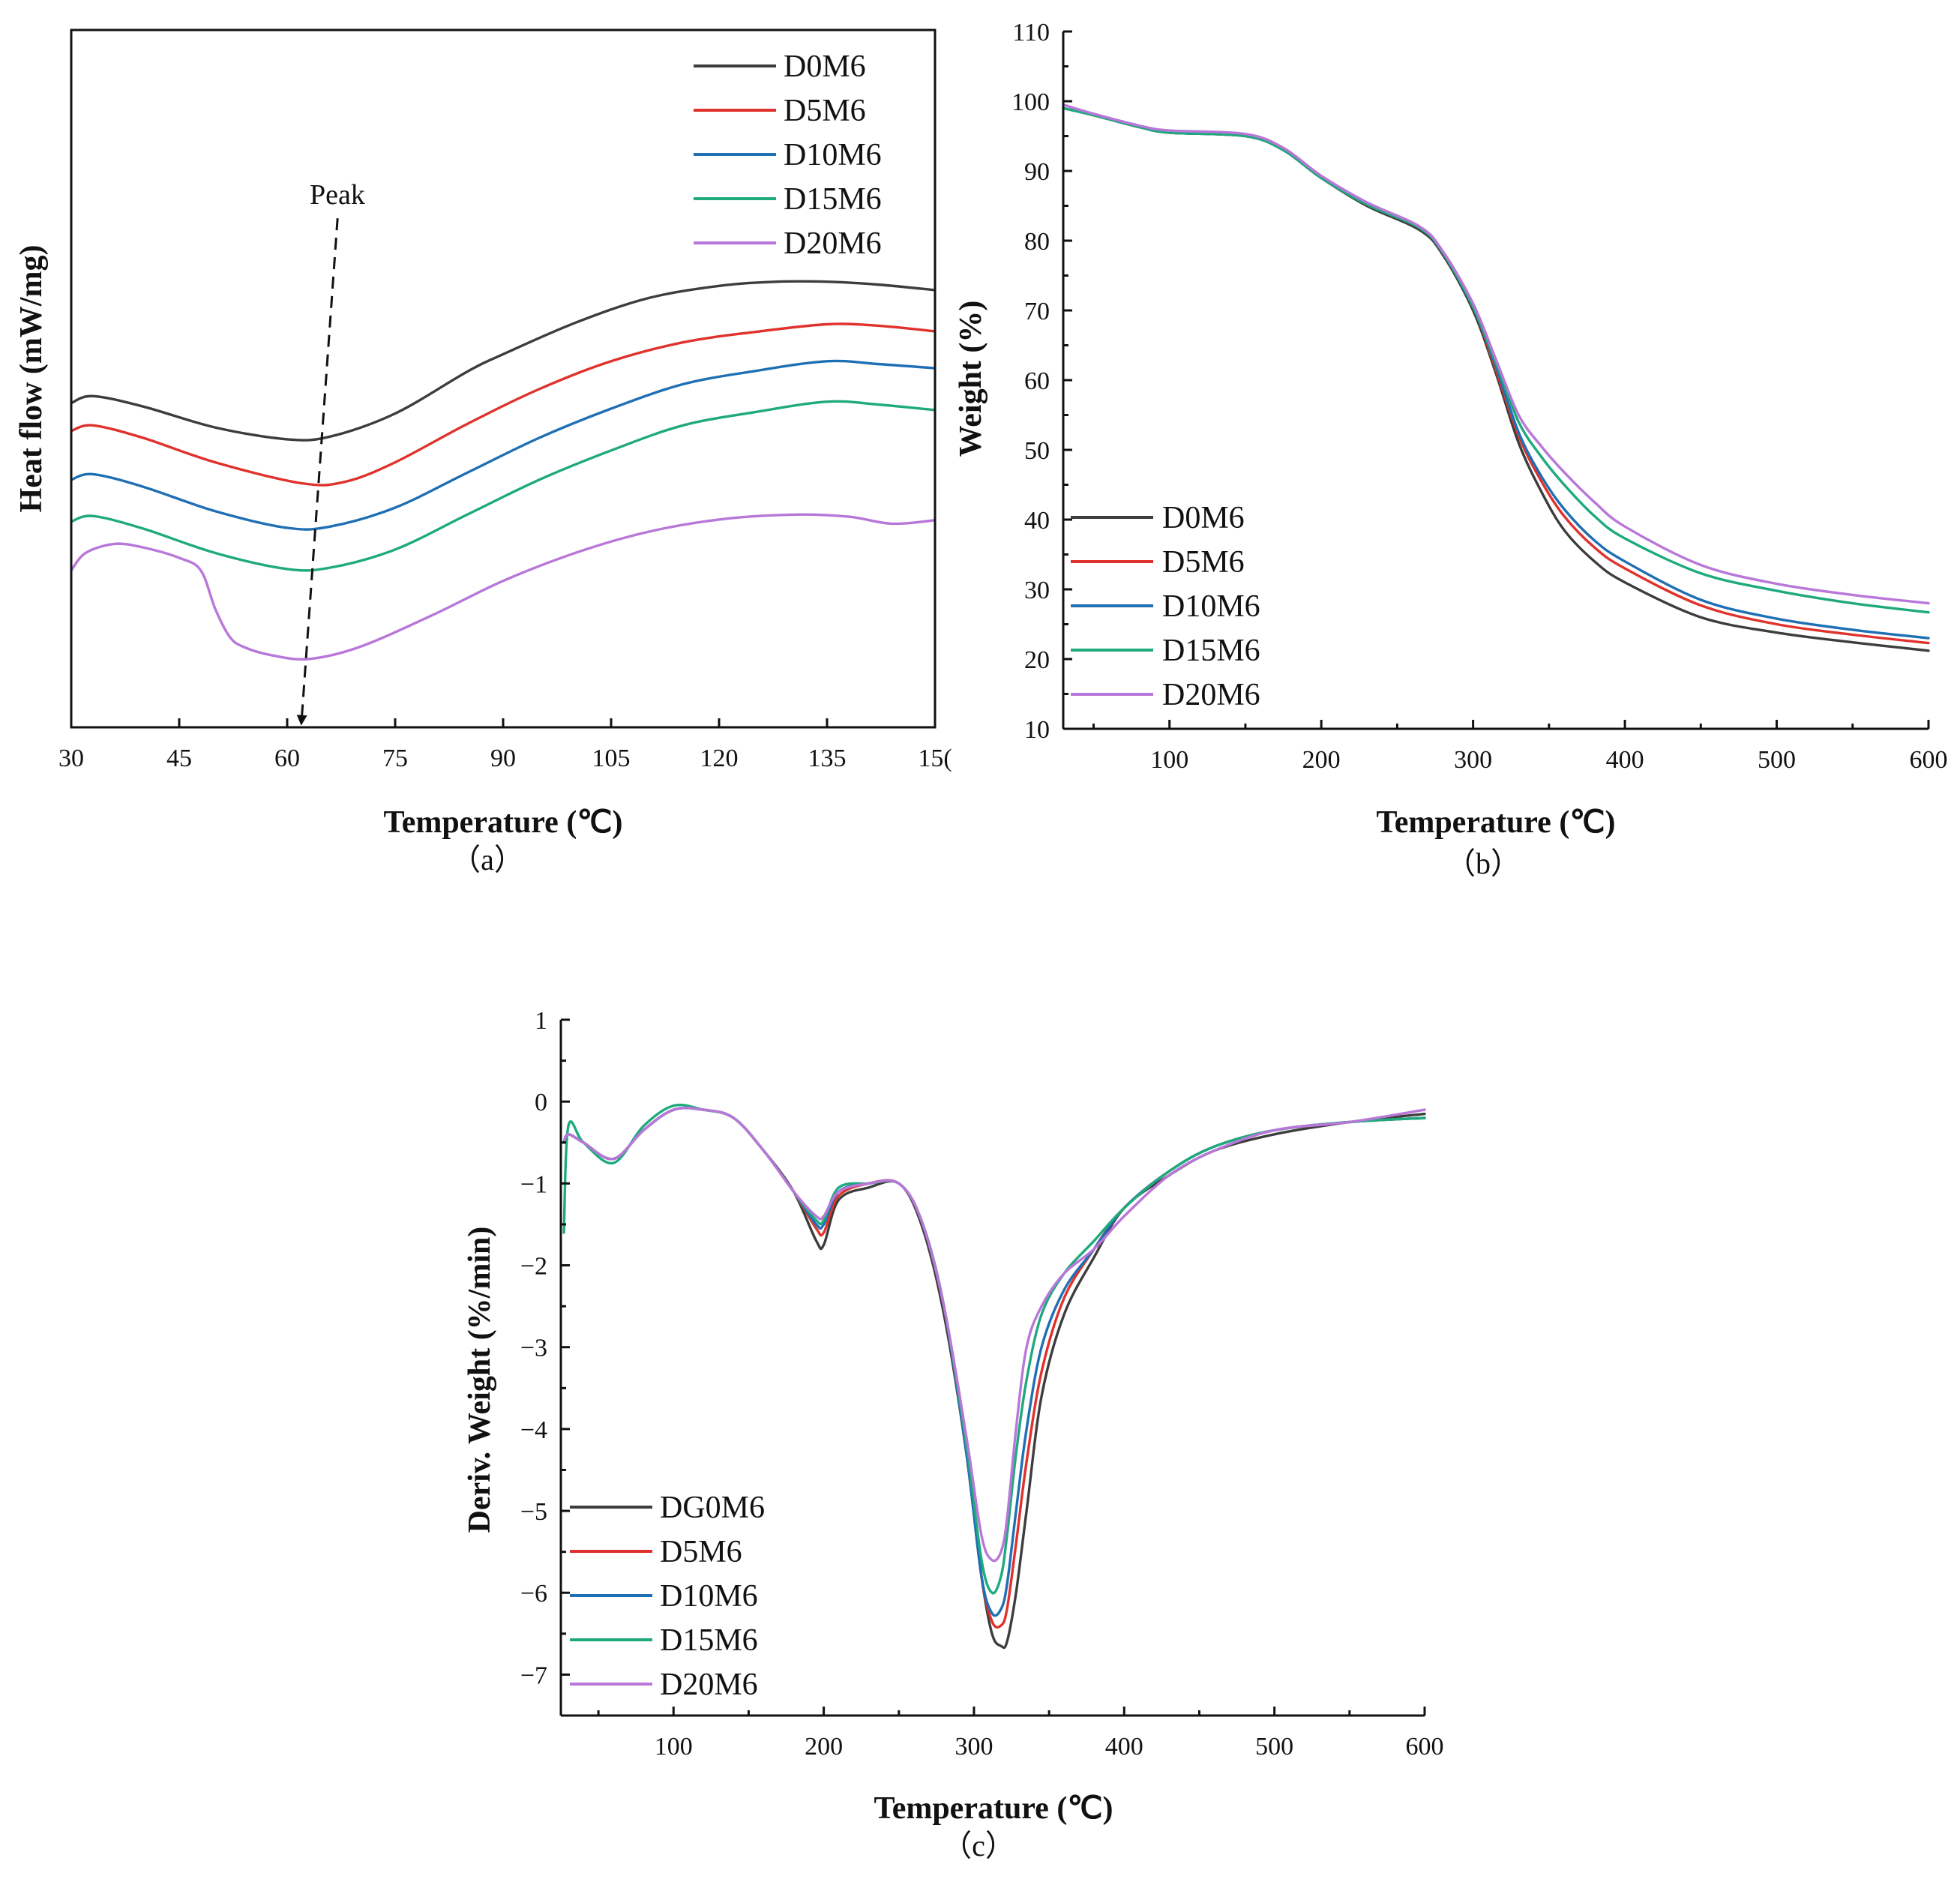  What do you see at coordinates (1037, 311) in the screenshot?
I see `panel-b-y-tick-label: 70` at bounding box center [1037, 311].